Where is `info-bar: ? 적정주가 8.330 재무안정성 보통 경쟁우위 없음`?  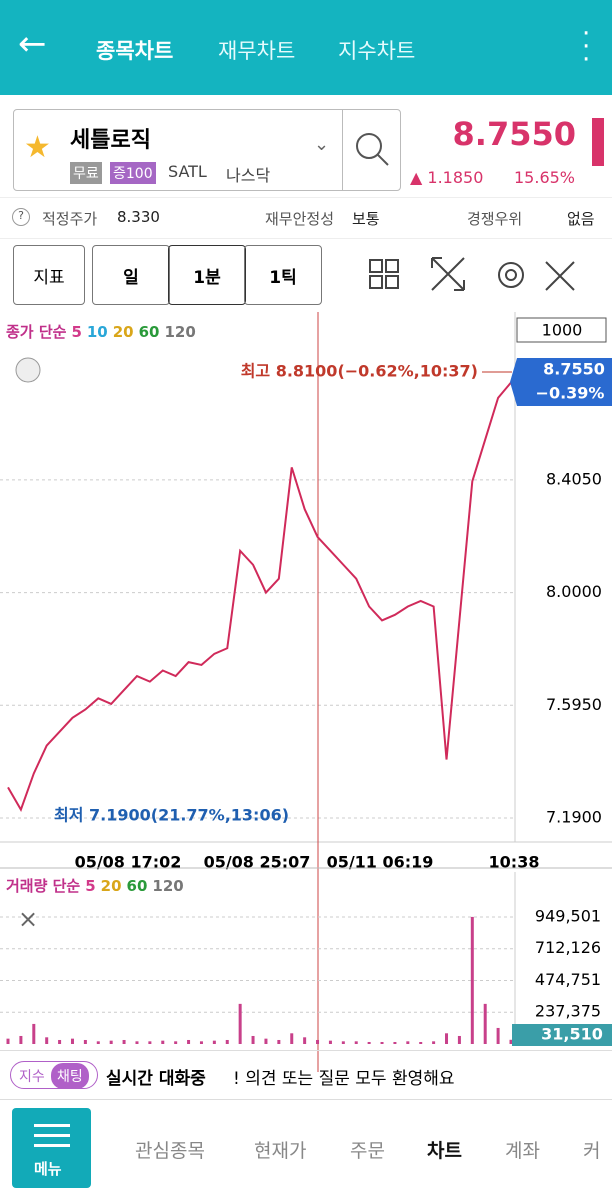 info-bar: ? 적정주가 8.330 재무안정성 보통 경쟁우위 없음 is located at coordinates (306, 218).